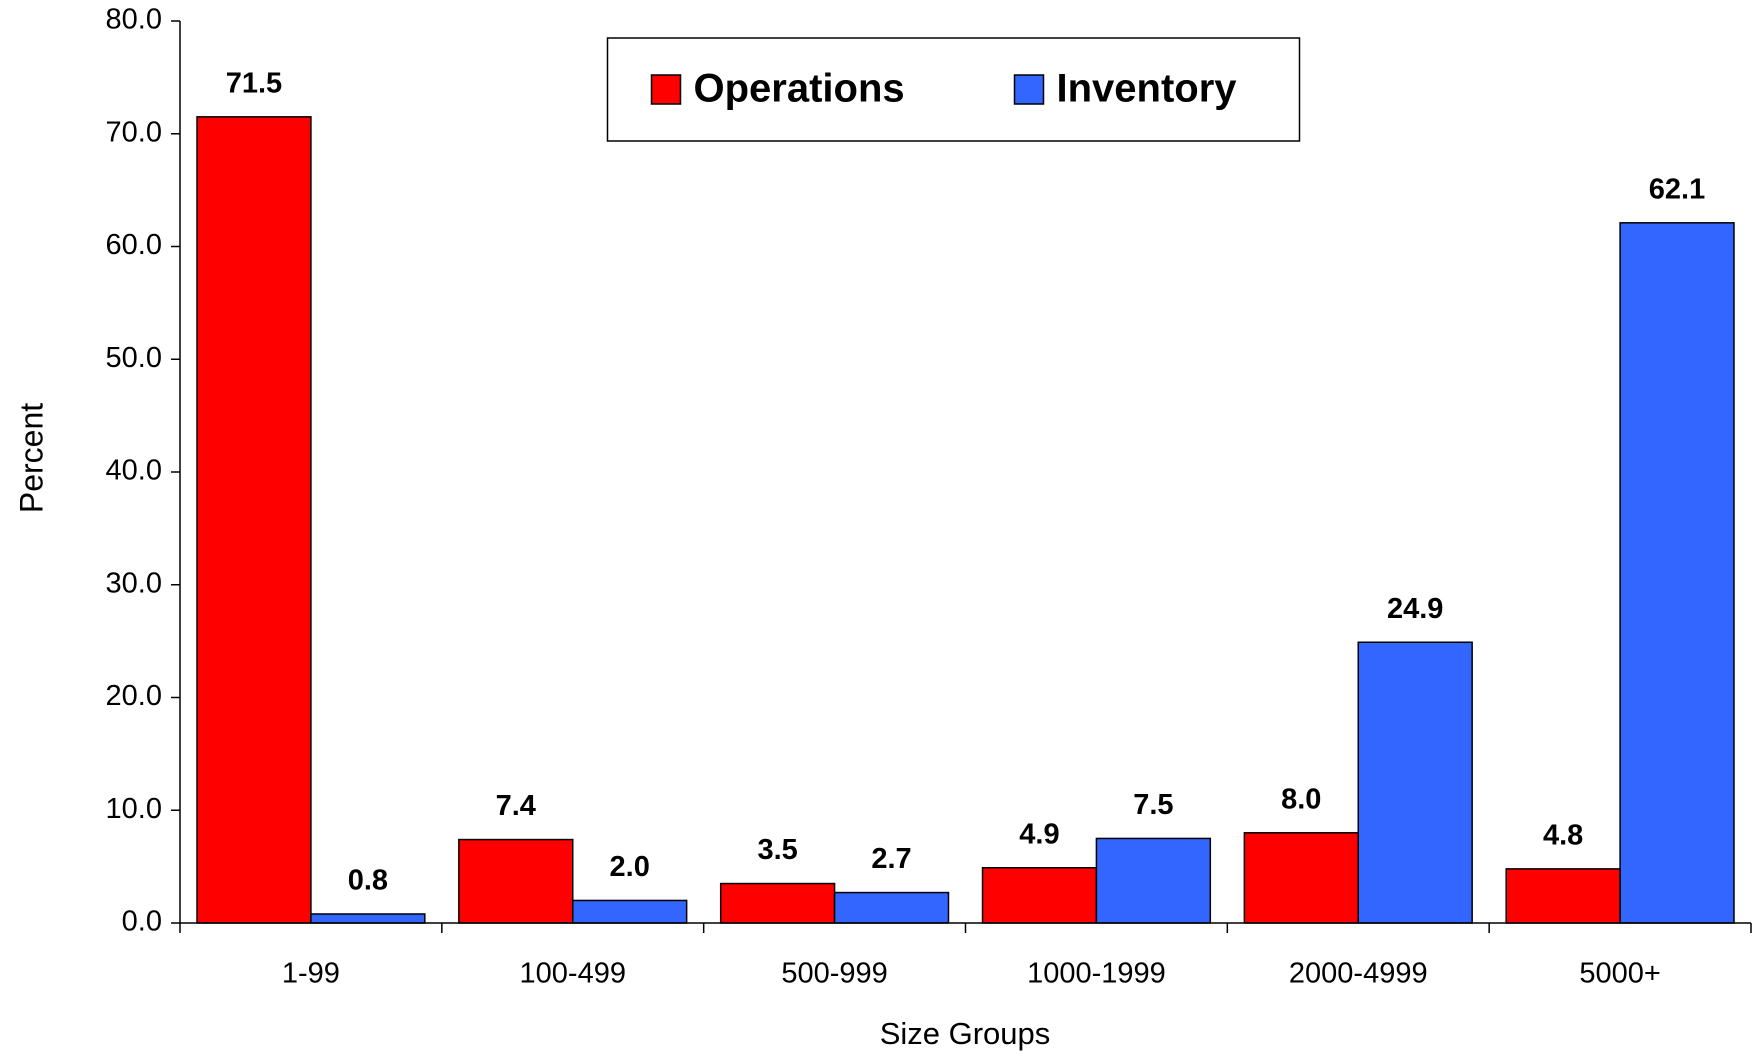 Image resolution: width=1760 pixels, height=1061 pixels. Describe the element at coordinates (1301, 799) in the screenshot. I see `data-label: 8.0` at that location.